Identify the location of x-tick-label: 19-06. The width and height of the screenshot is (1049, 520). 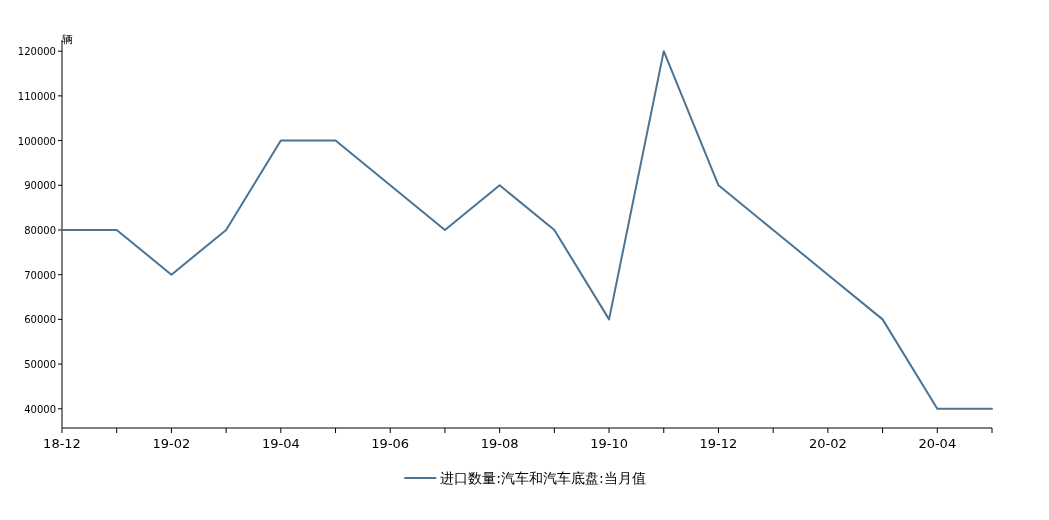
(390, 443).